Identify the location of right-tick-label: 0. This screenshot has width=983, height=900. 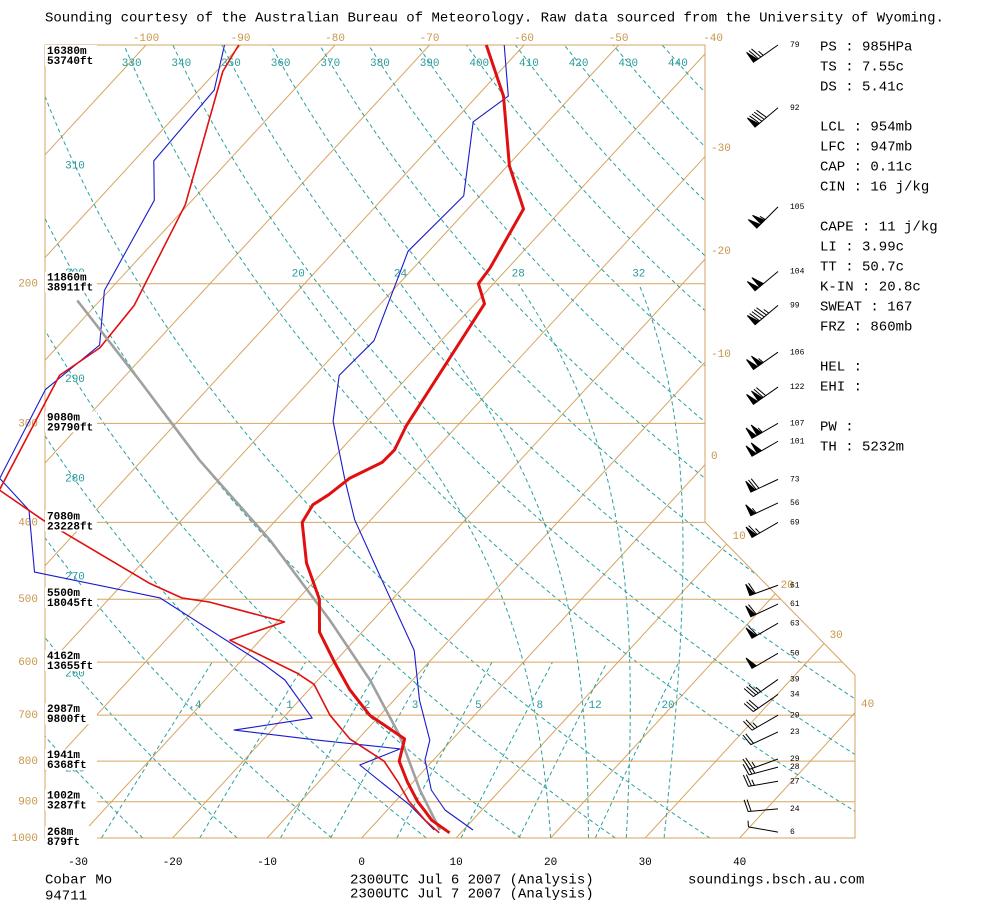
(714, 457).